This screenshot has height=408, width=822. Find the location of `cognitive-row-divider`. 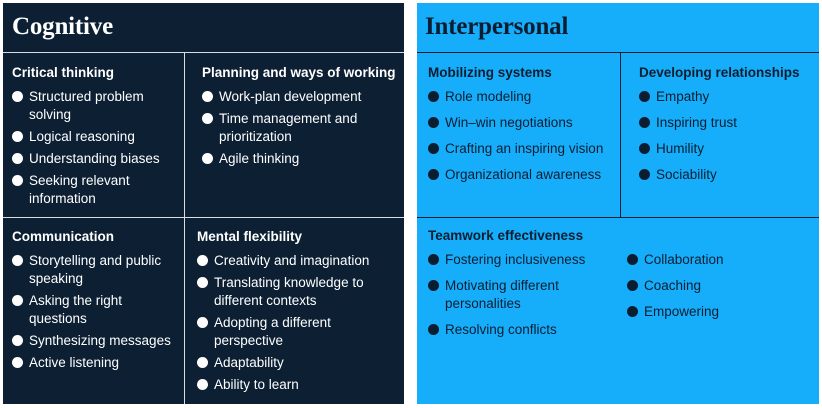

cognitive-row-divider is located at coordinates (203, 217).